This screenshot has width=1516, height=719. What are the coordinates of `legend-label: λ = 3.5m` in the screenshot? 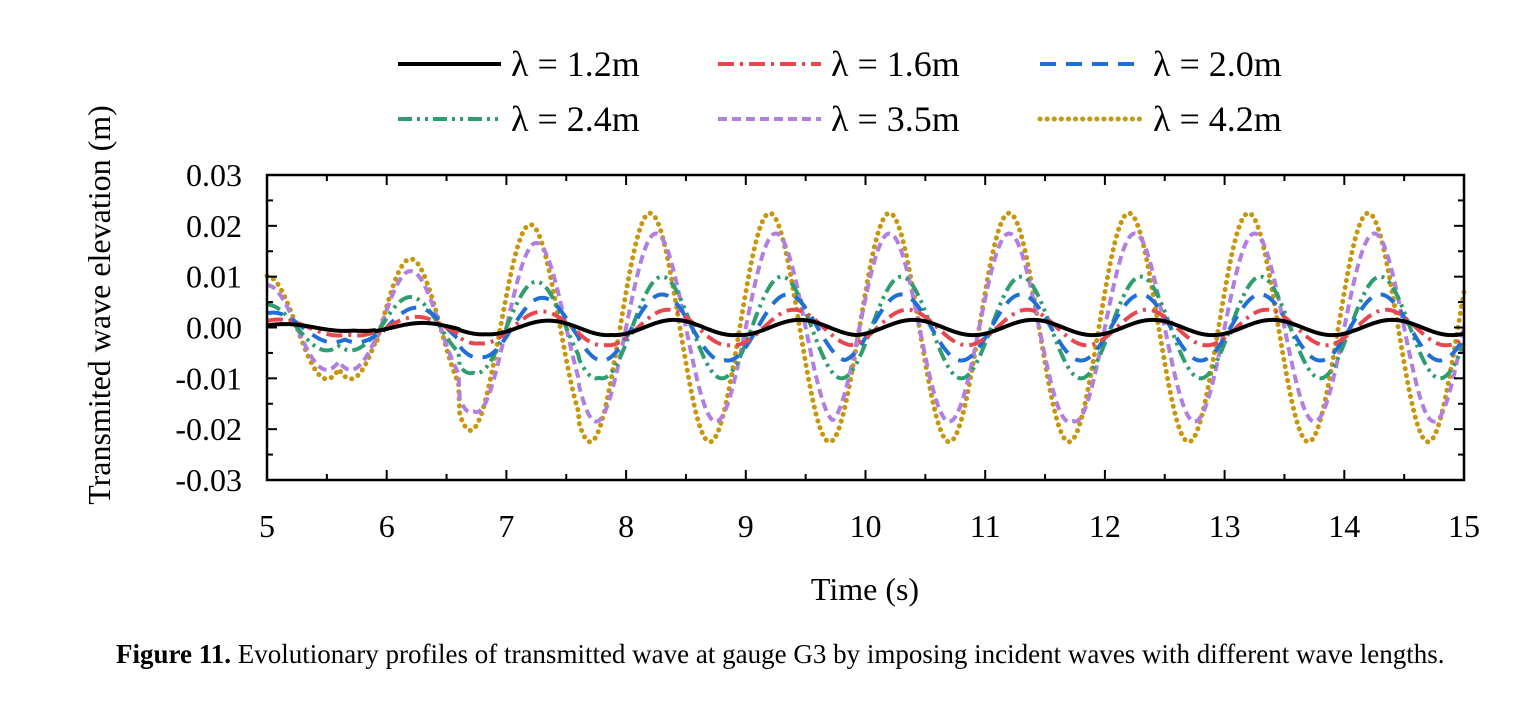 It's located at (895, 119).